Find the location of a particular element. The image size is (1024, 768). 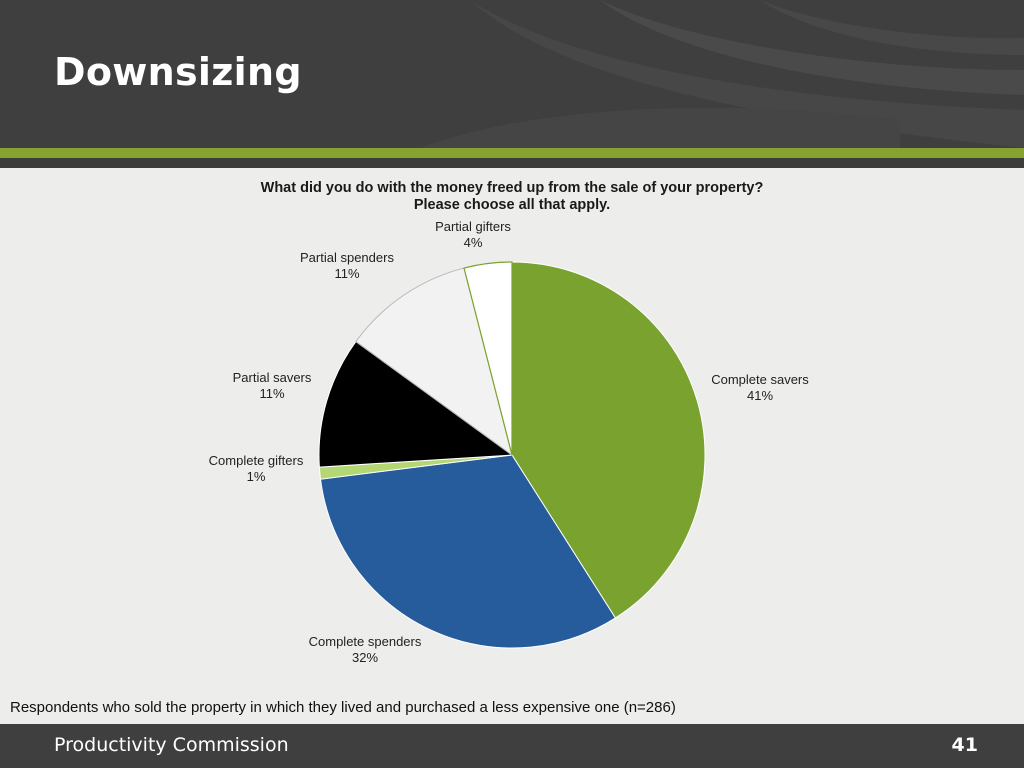

pie-slice-complete-savers is located at coordinates (608, 440).